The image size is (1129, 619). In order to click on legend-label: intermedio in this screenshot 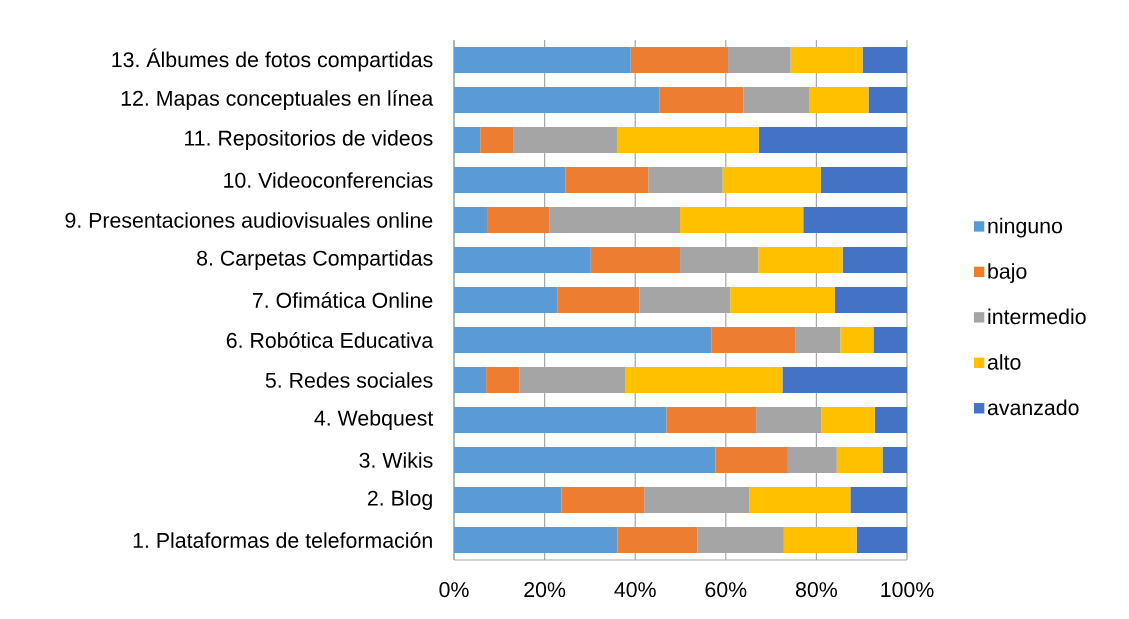, I will do `click(1037, 316)`.